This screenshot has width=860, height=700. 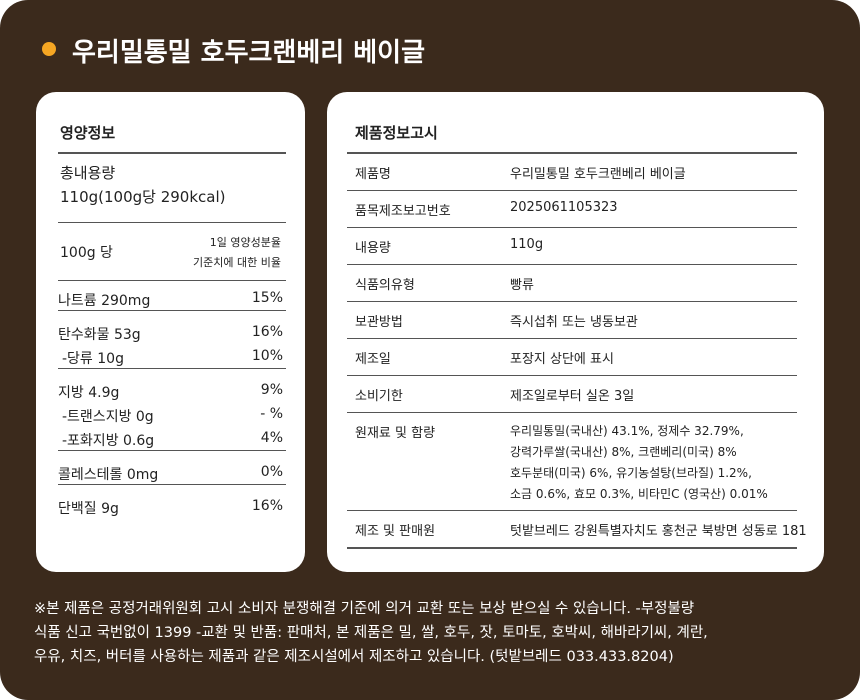 I want to click on daily-note: 1일 영양성분율, so click(x=245, y=242).